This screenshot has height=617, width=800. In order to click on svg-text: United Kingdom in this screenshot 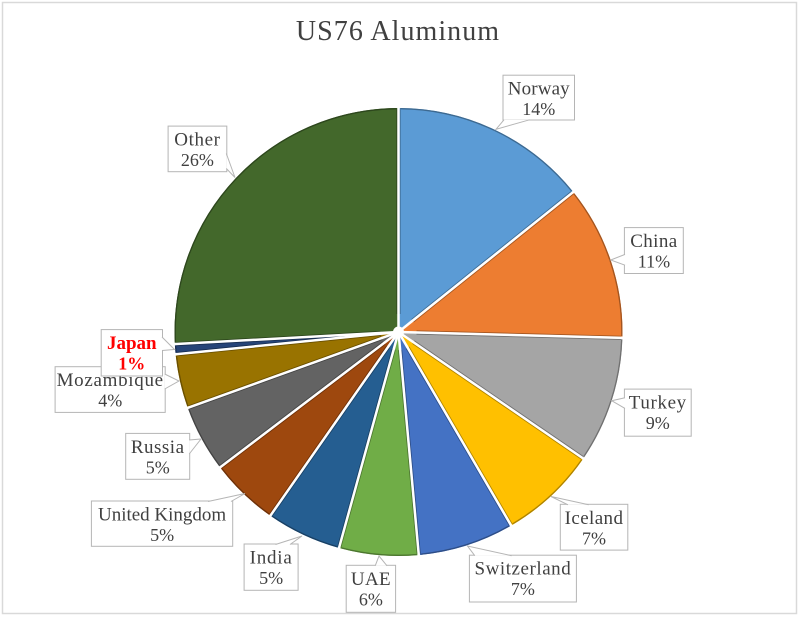, I will do `click(162, 515)`.